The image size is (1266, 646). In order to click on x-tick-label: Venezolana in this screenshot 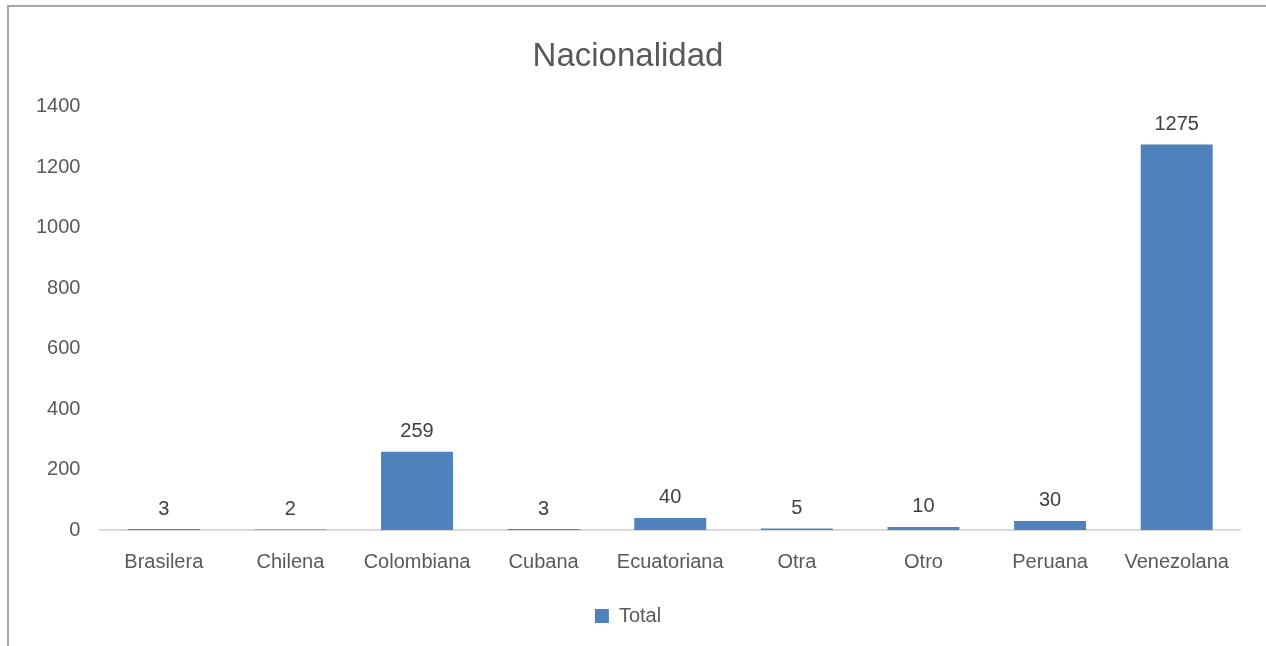, I will do `click(1177, 560)`.